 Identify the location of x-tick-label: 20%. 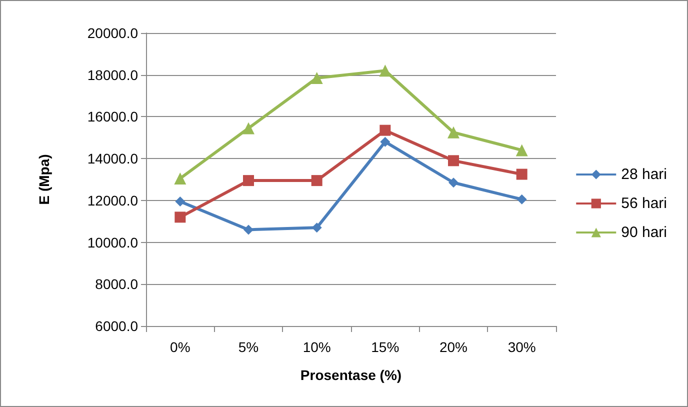
(453, 347).